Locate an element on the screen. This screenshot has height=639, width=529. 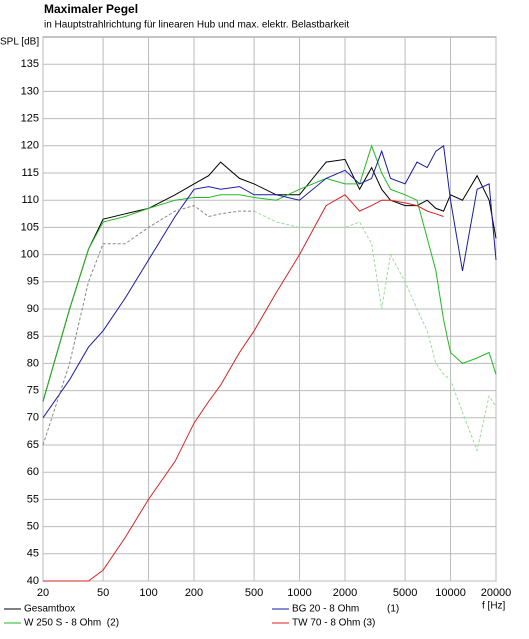
y-tick-label: 65 is located at coordinates (33, 445).